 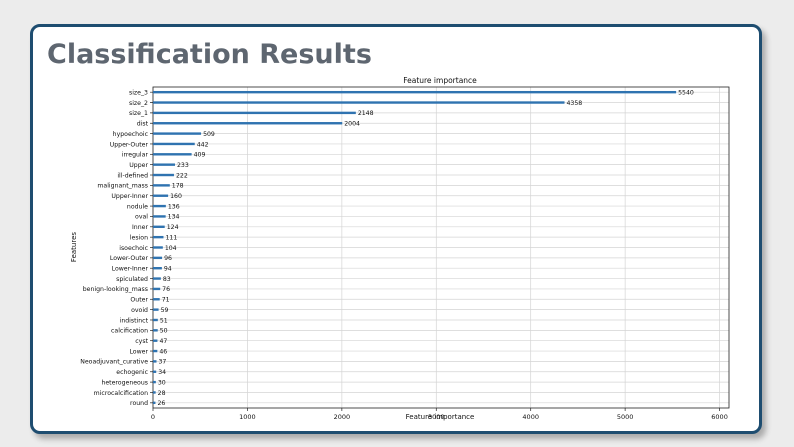 What do you see at coordinates (167, 279) in the screenshot?
I see `value-label: 83` at bounding box center [167, 279].